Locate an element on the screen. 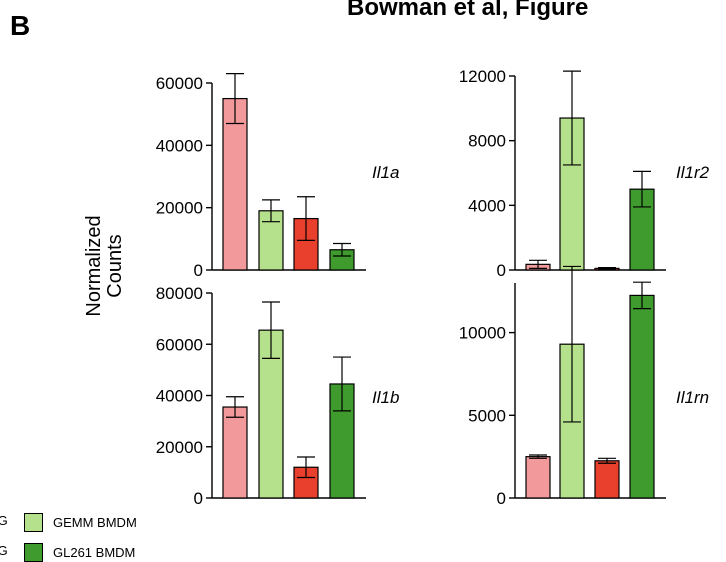  legend-label-gl261: GL261 BMDM is located at coordinates (94, 552).